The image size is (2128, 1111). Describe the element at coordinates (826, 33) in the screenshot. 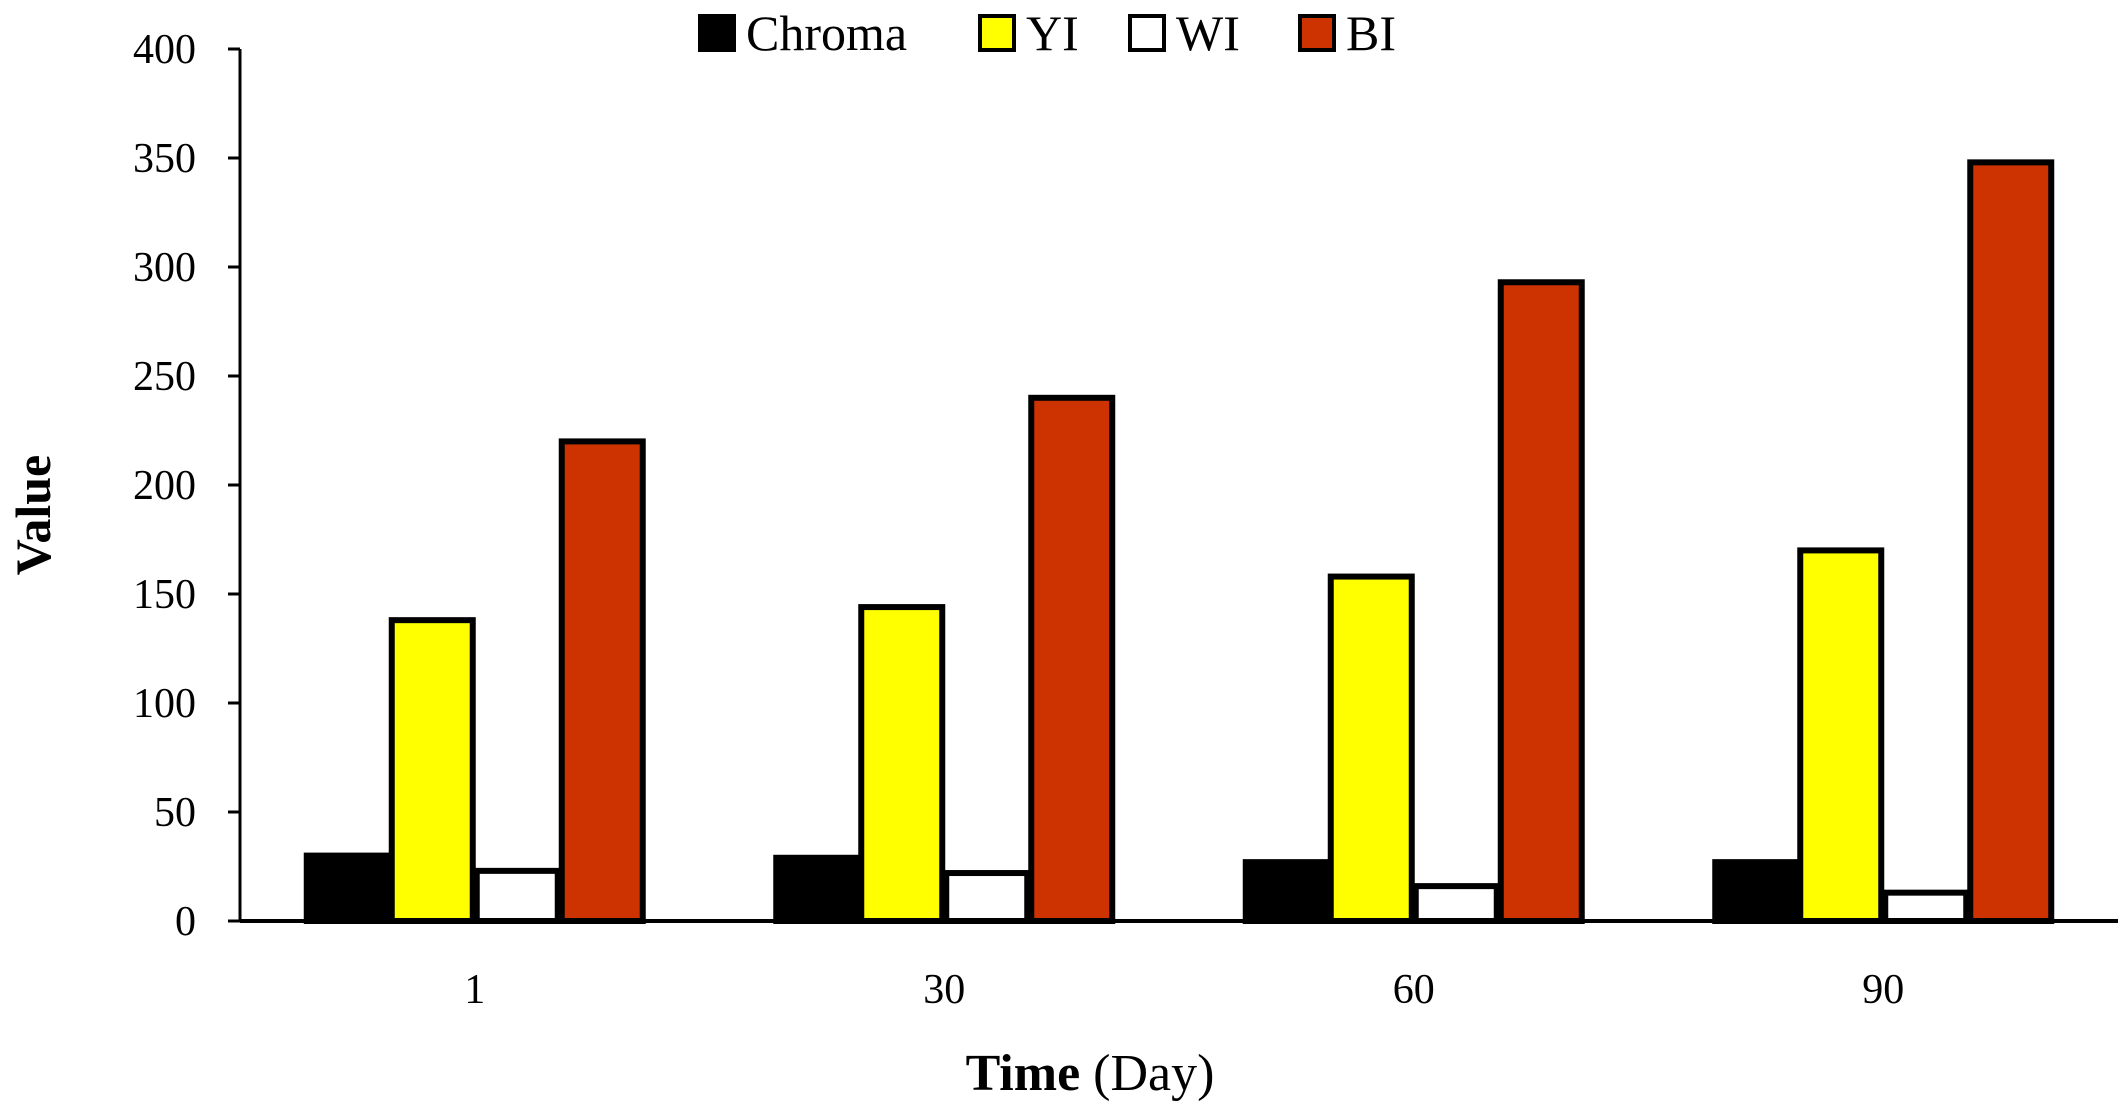

I see `legend-label-chroma: Chroma` at that location.